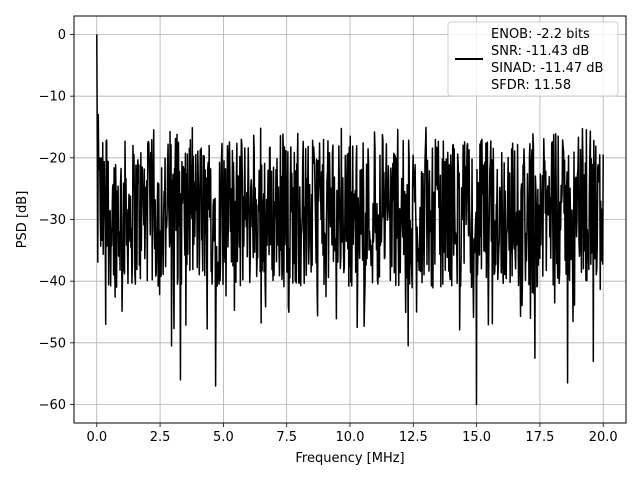 Image resolution: width=640 pixels, height=480 pixels. Describe the element at coordinates (52, 97) in the screenshot. I see `y-tick-label: −10` at that location.